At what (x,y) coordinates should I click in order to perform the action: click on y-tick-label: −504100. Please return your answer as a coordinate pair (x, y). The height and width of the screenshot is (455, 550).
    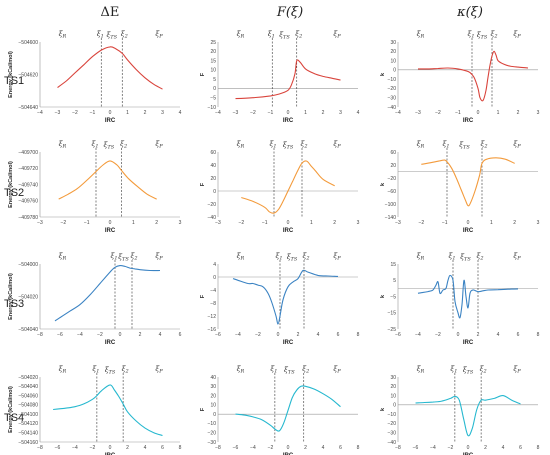
    Looking at the image, I should click on (28, 415).